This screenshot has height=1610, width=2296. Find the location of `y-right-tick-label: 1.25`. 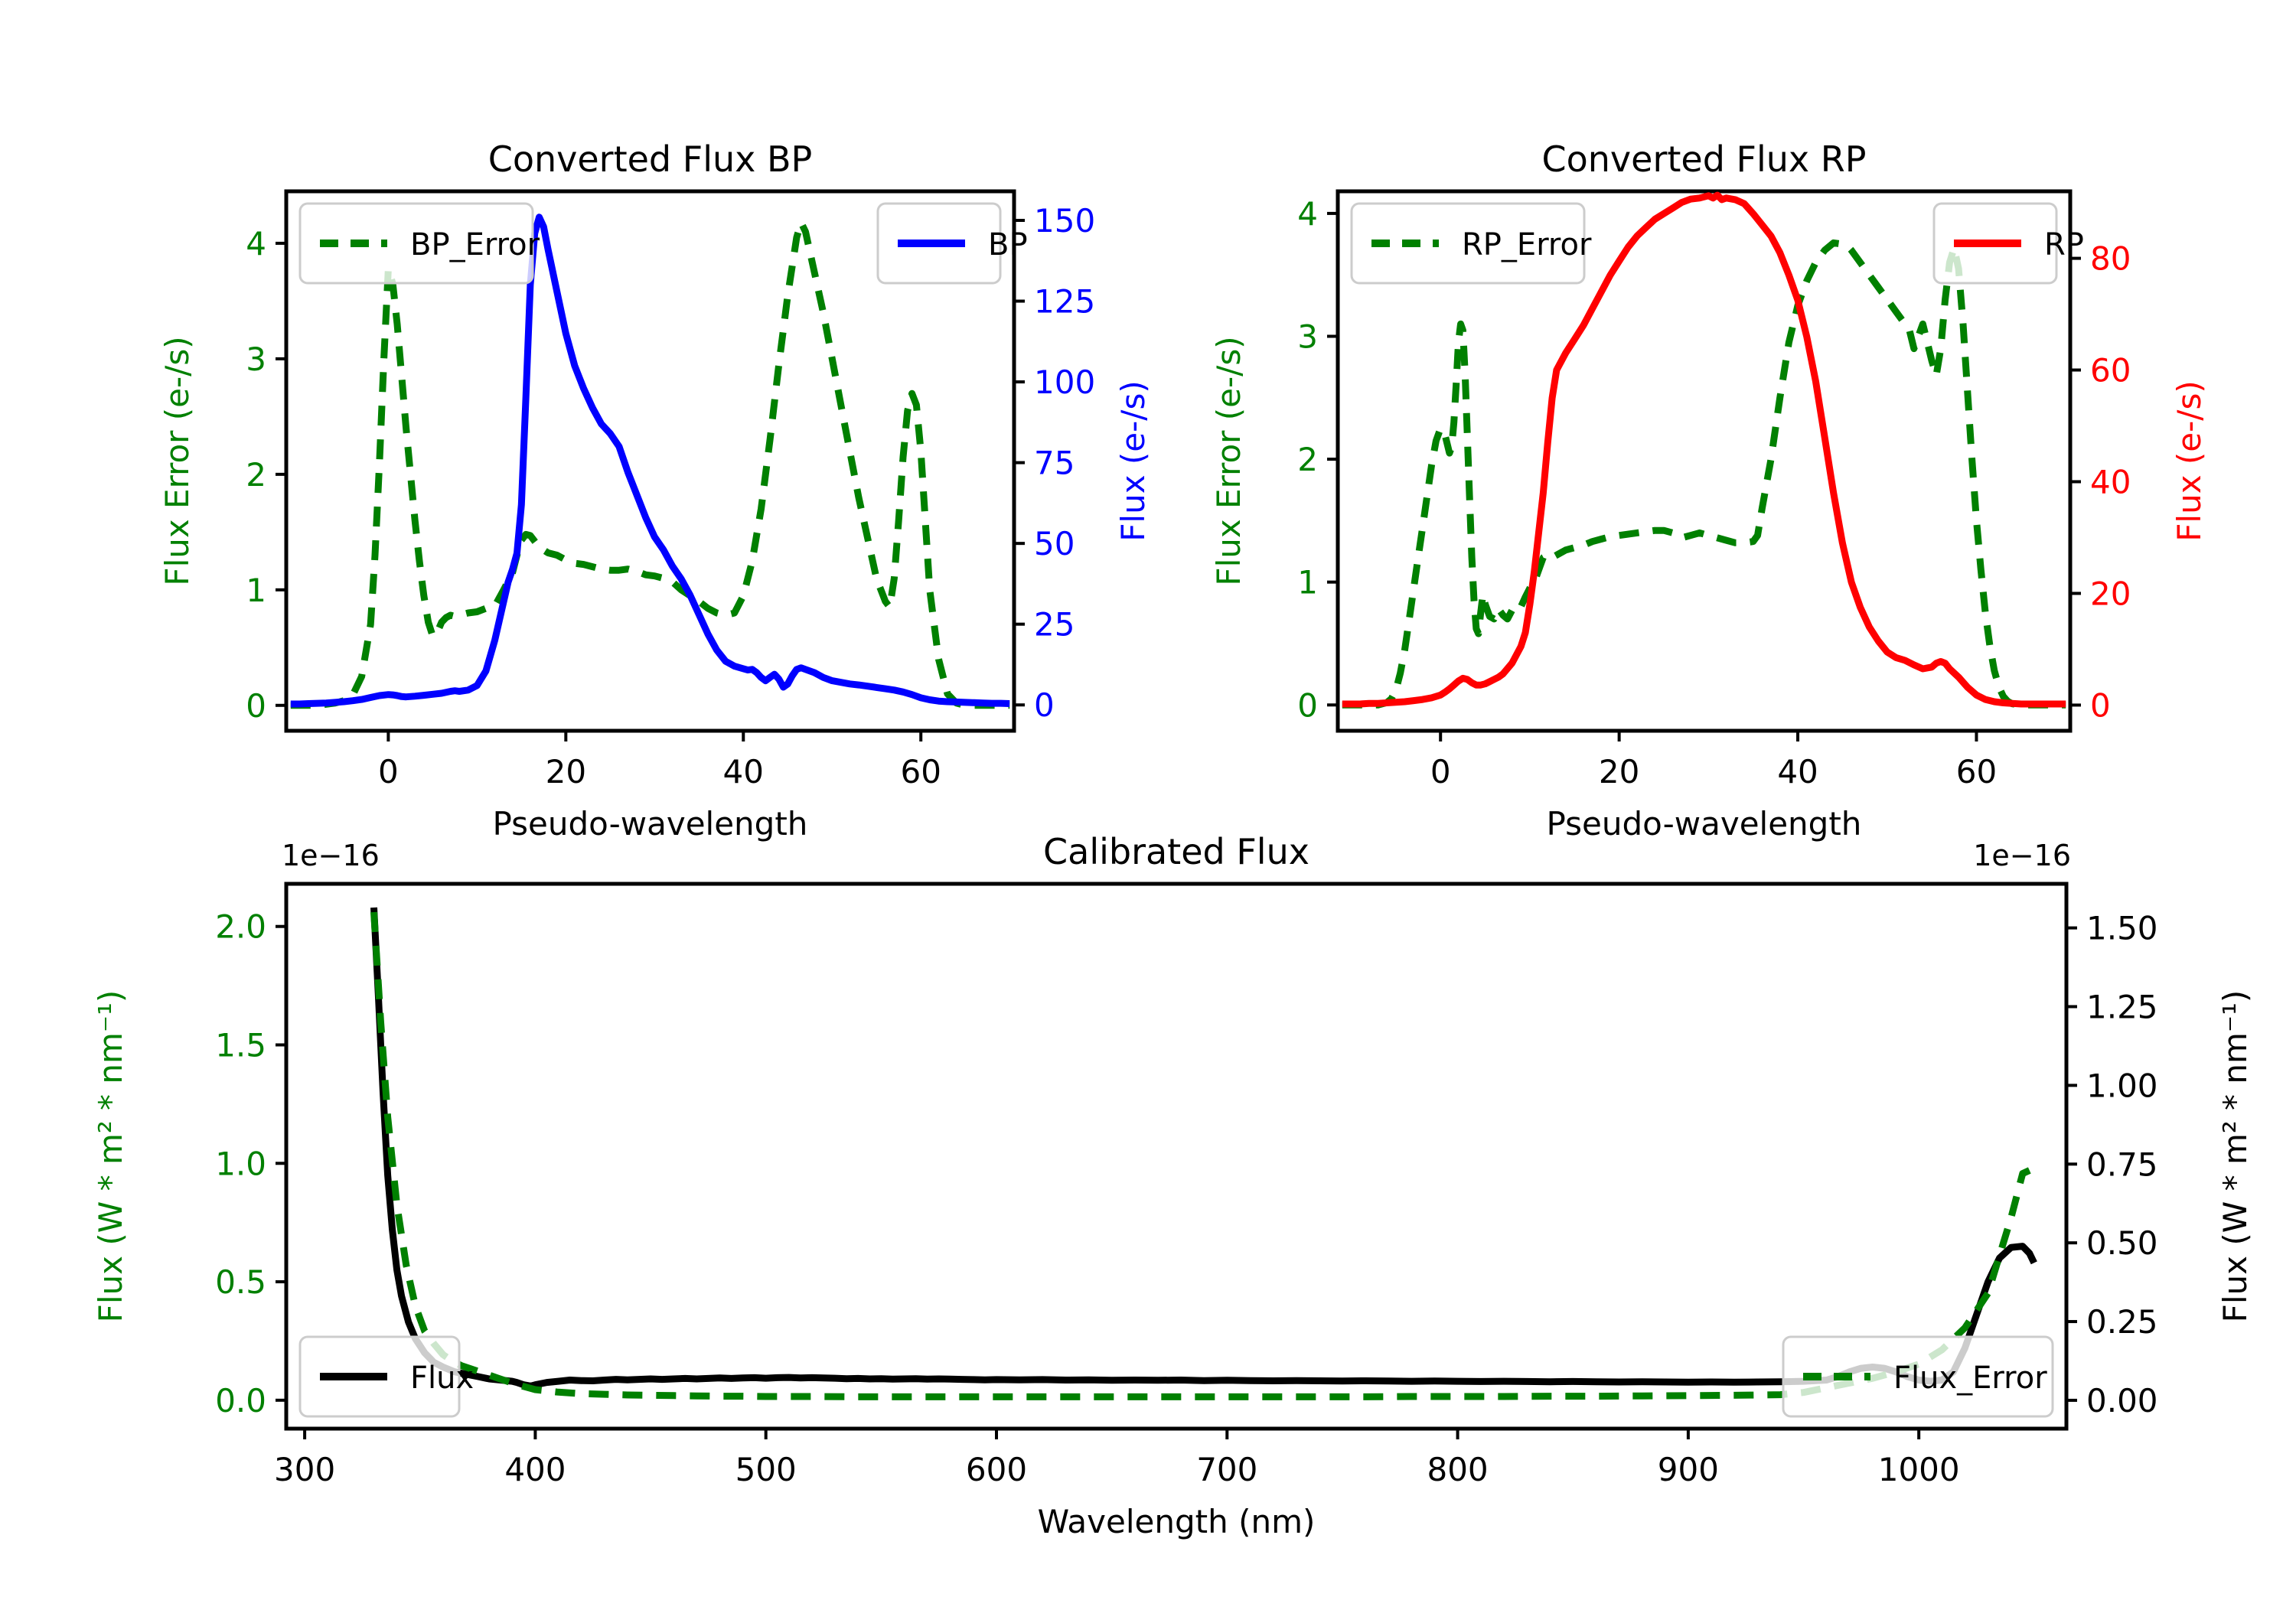

y-right-tick-label: 1.25 is located at coordinates (2122, 1008).